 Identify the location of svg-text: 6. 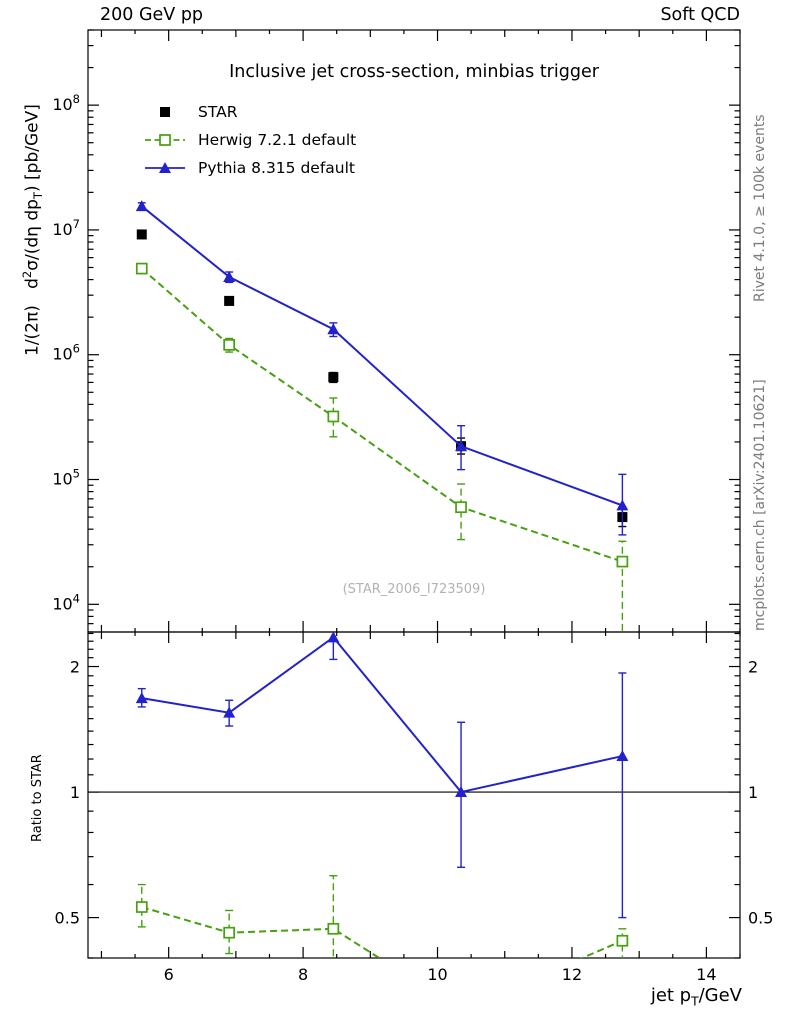
(169, 974).